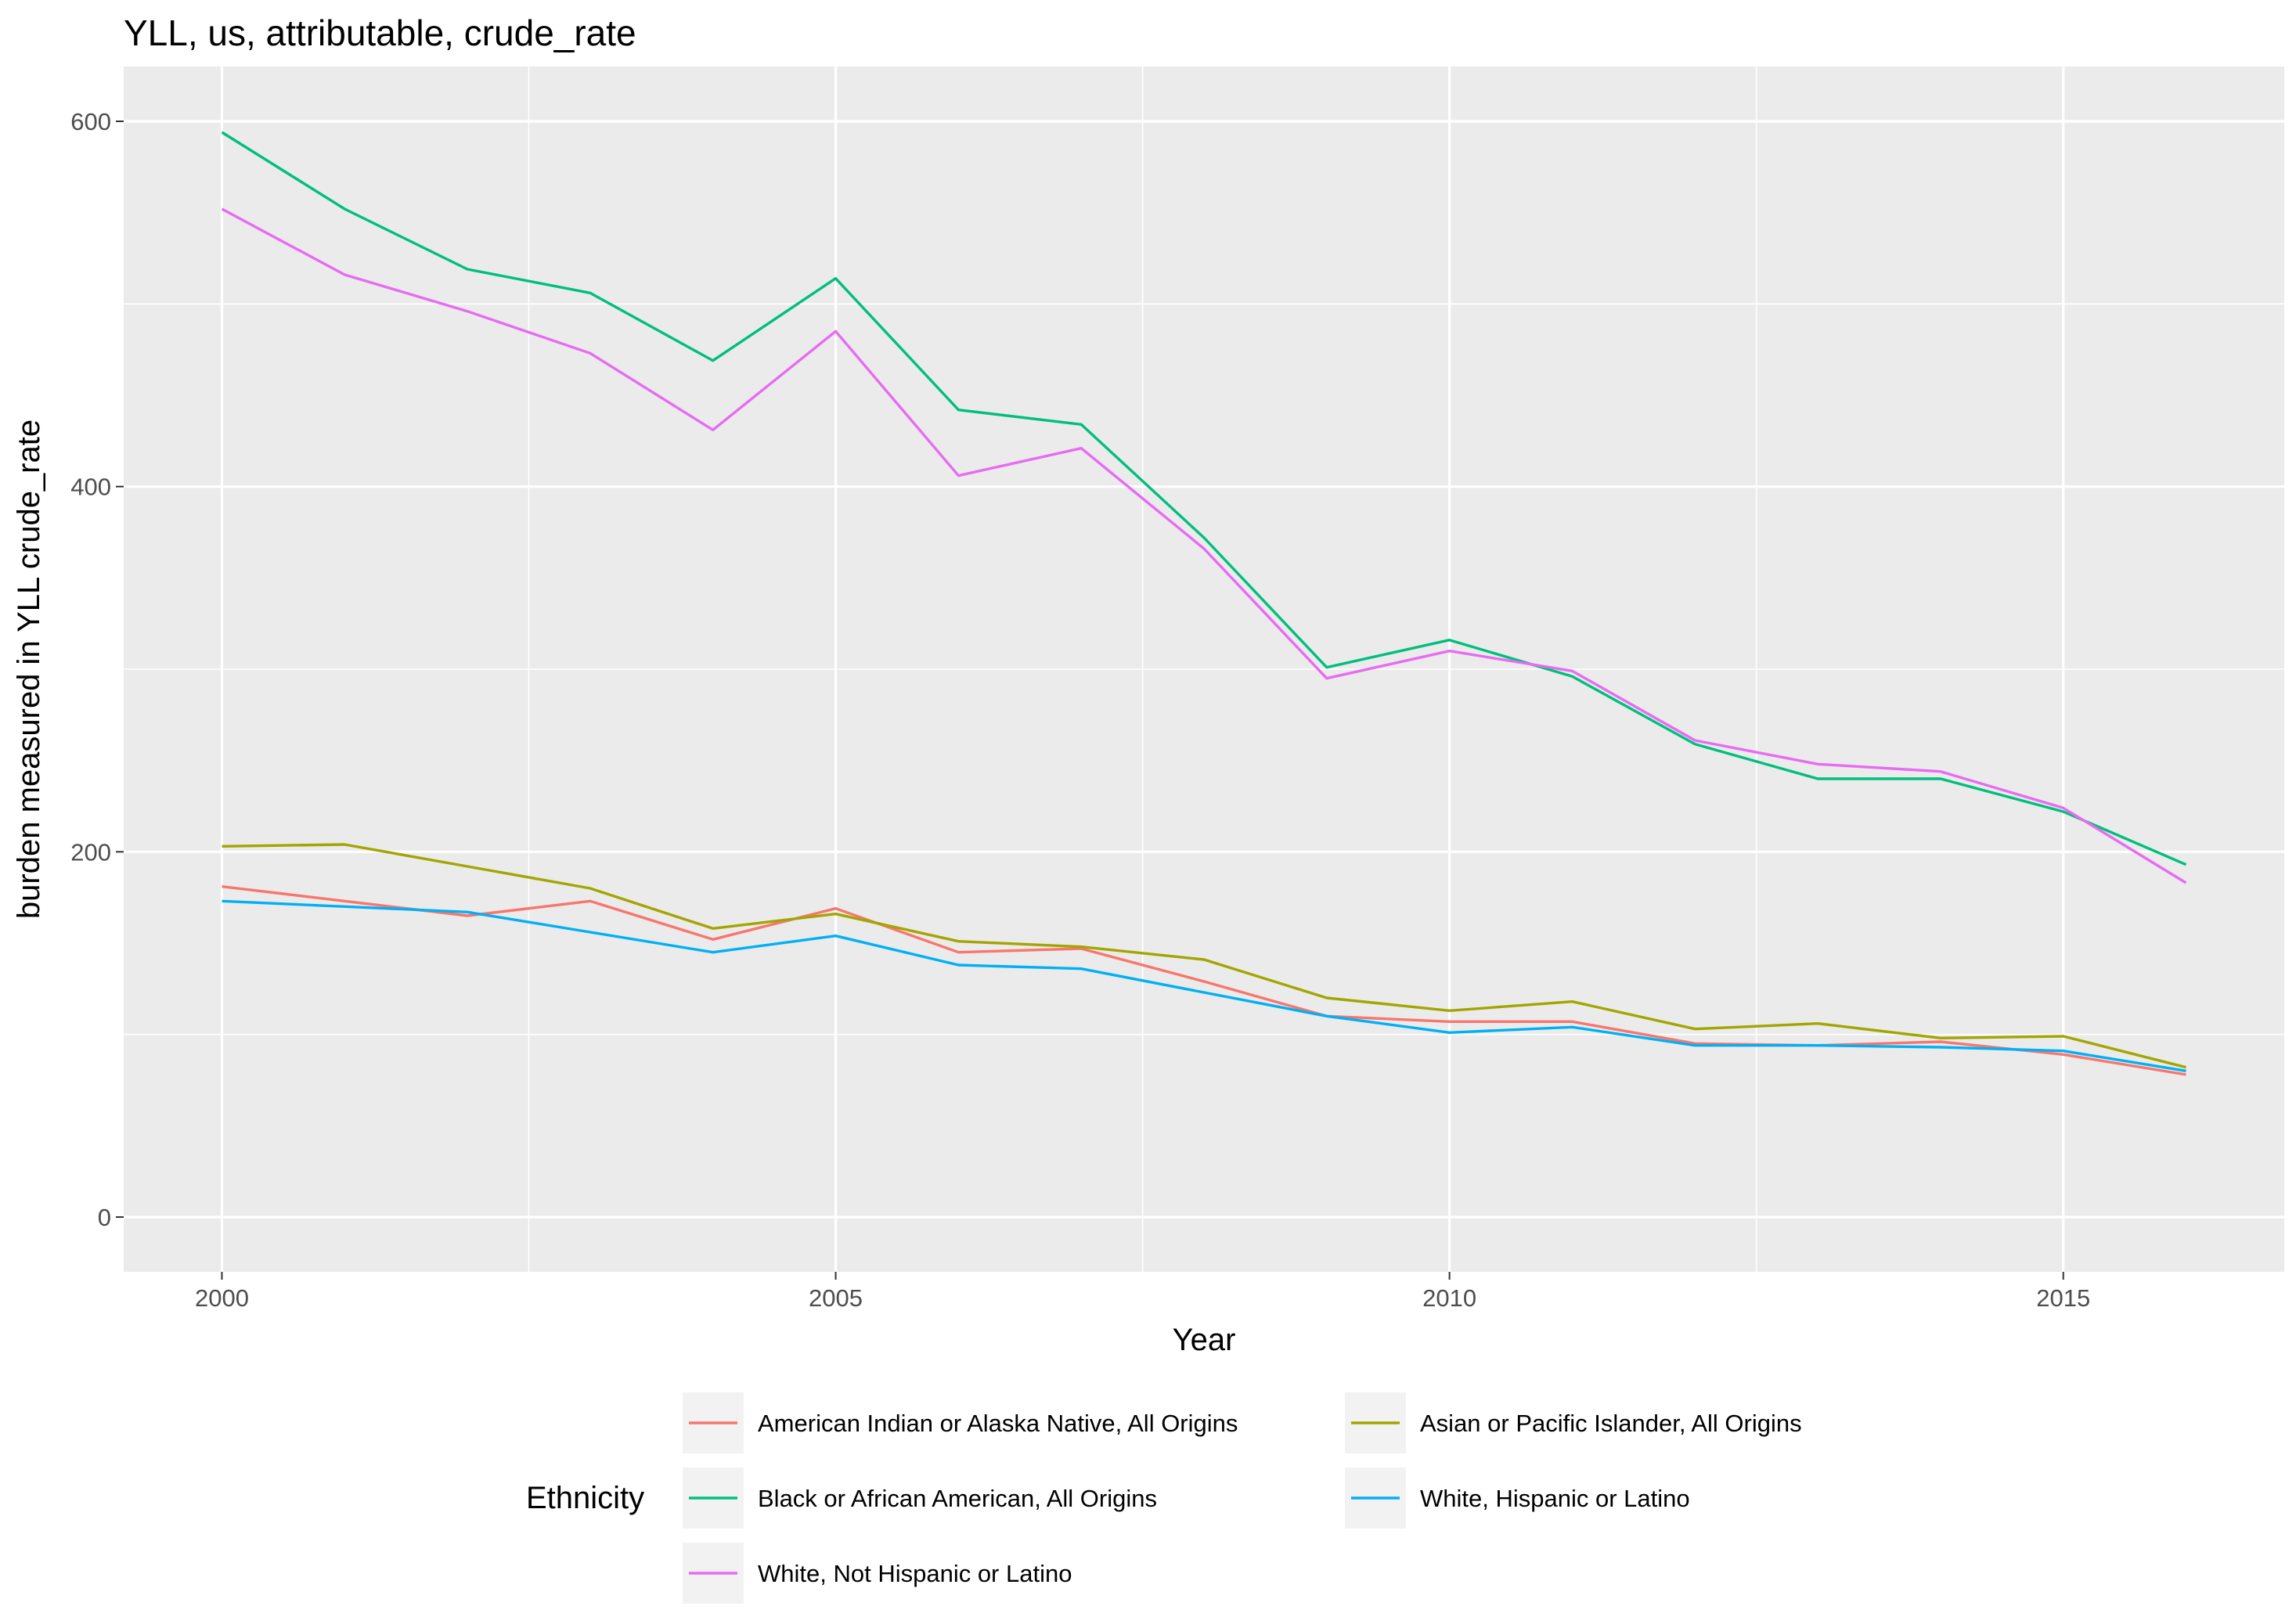 This screenshot has height=1617, width=2296. I want to click on x-tick-label: 2005, so click(836, 1298).